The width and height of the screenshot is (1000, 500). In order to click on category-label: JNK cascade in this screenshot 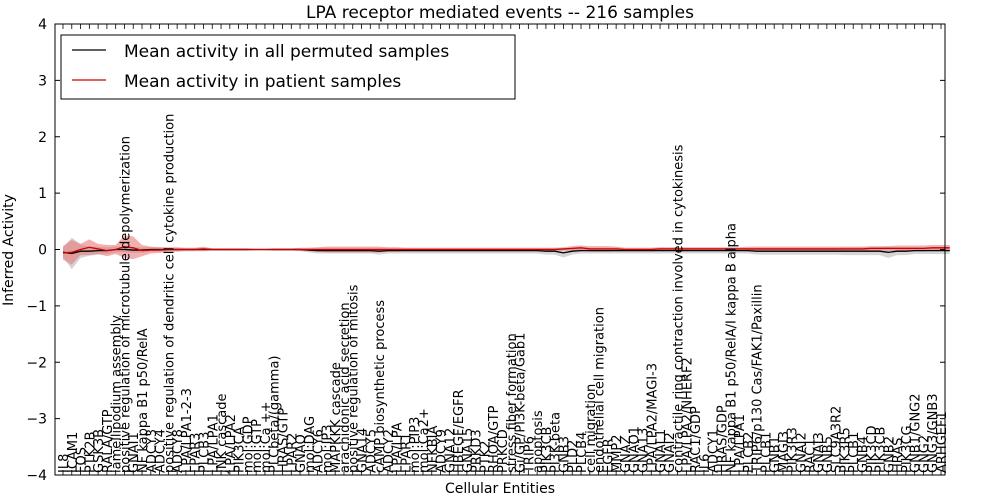, I will do `click(222, 434)`.